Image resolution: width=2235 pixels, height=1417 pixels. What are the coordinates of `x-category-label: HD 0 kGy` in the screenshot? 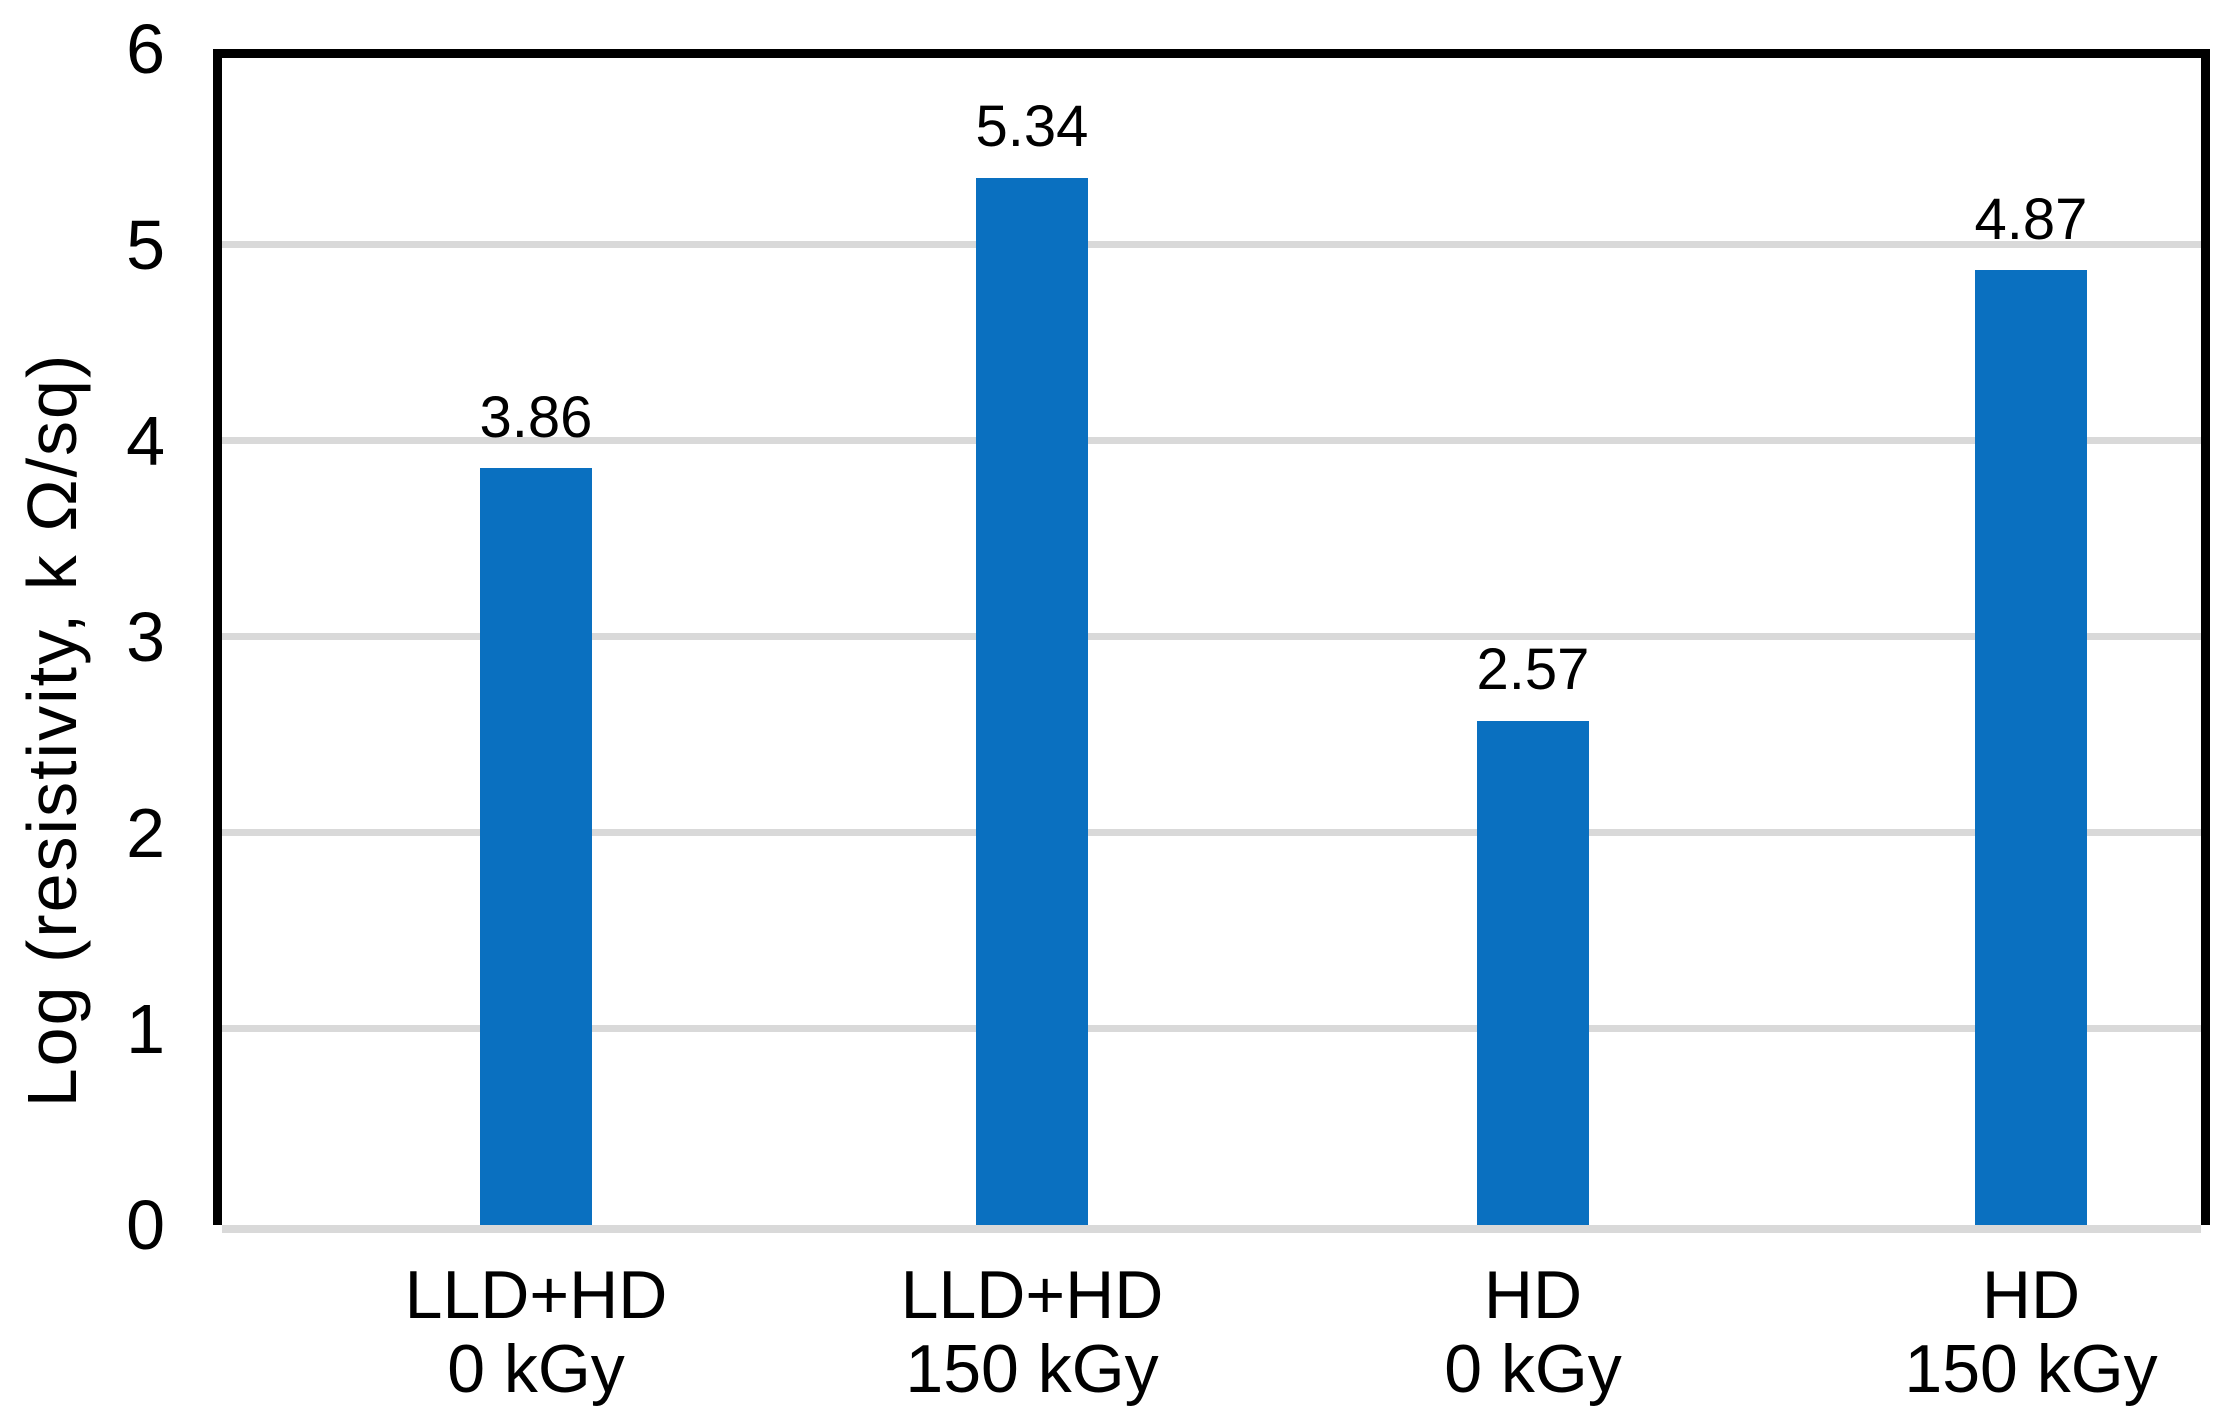 It's located at (1533, 1332).